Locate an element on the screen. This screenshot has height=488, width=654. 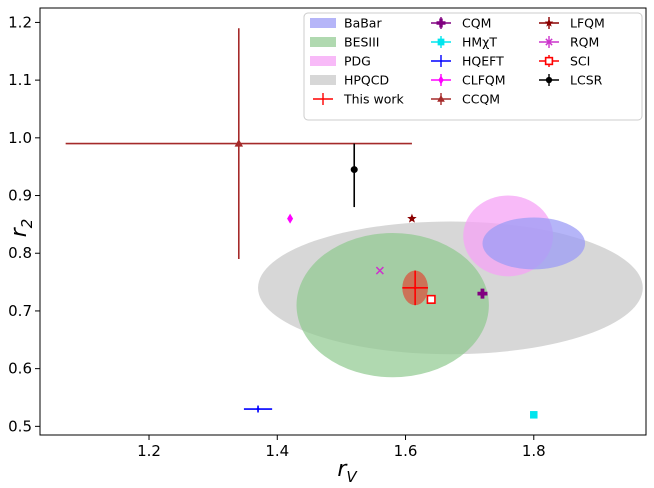
y-axis-label-subscript: 2 is located at coordinates (27, 224).